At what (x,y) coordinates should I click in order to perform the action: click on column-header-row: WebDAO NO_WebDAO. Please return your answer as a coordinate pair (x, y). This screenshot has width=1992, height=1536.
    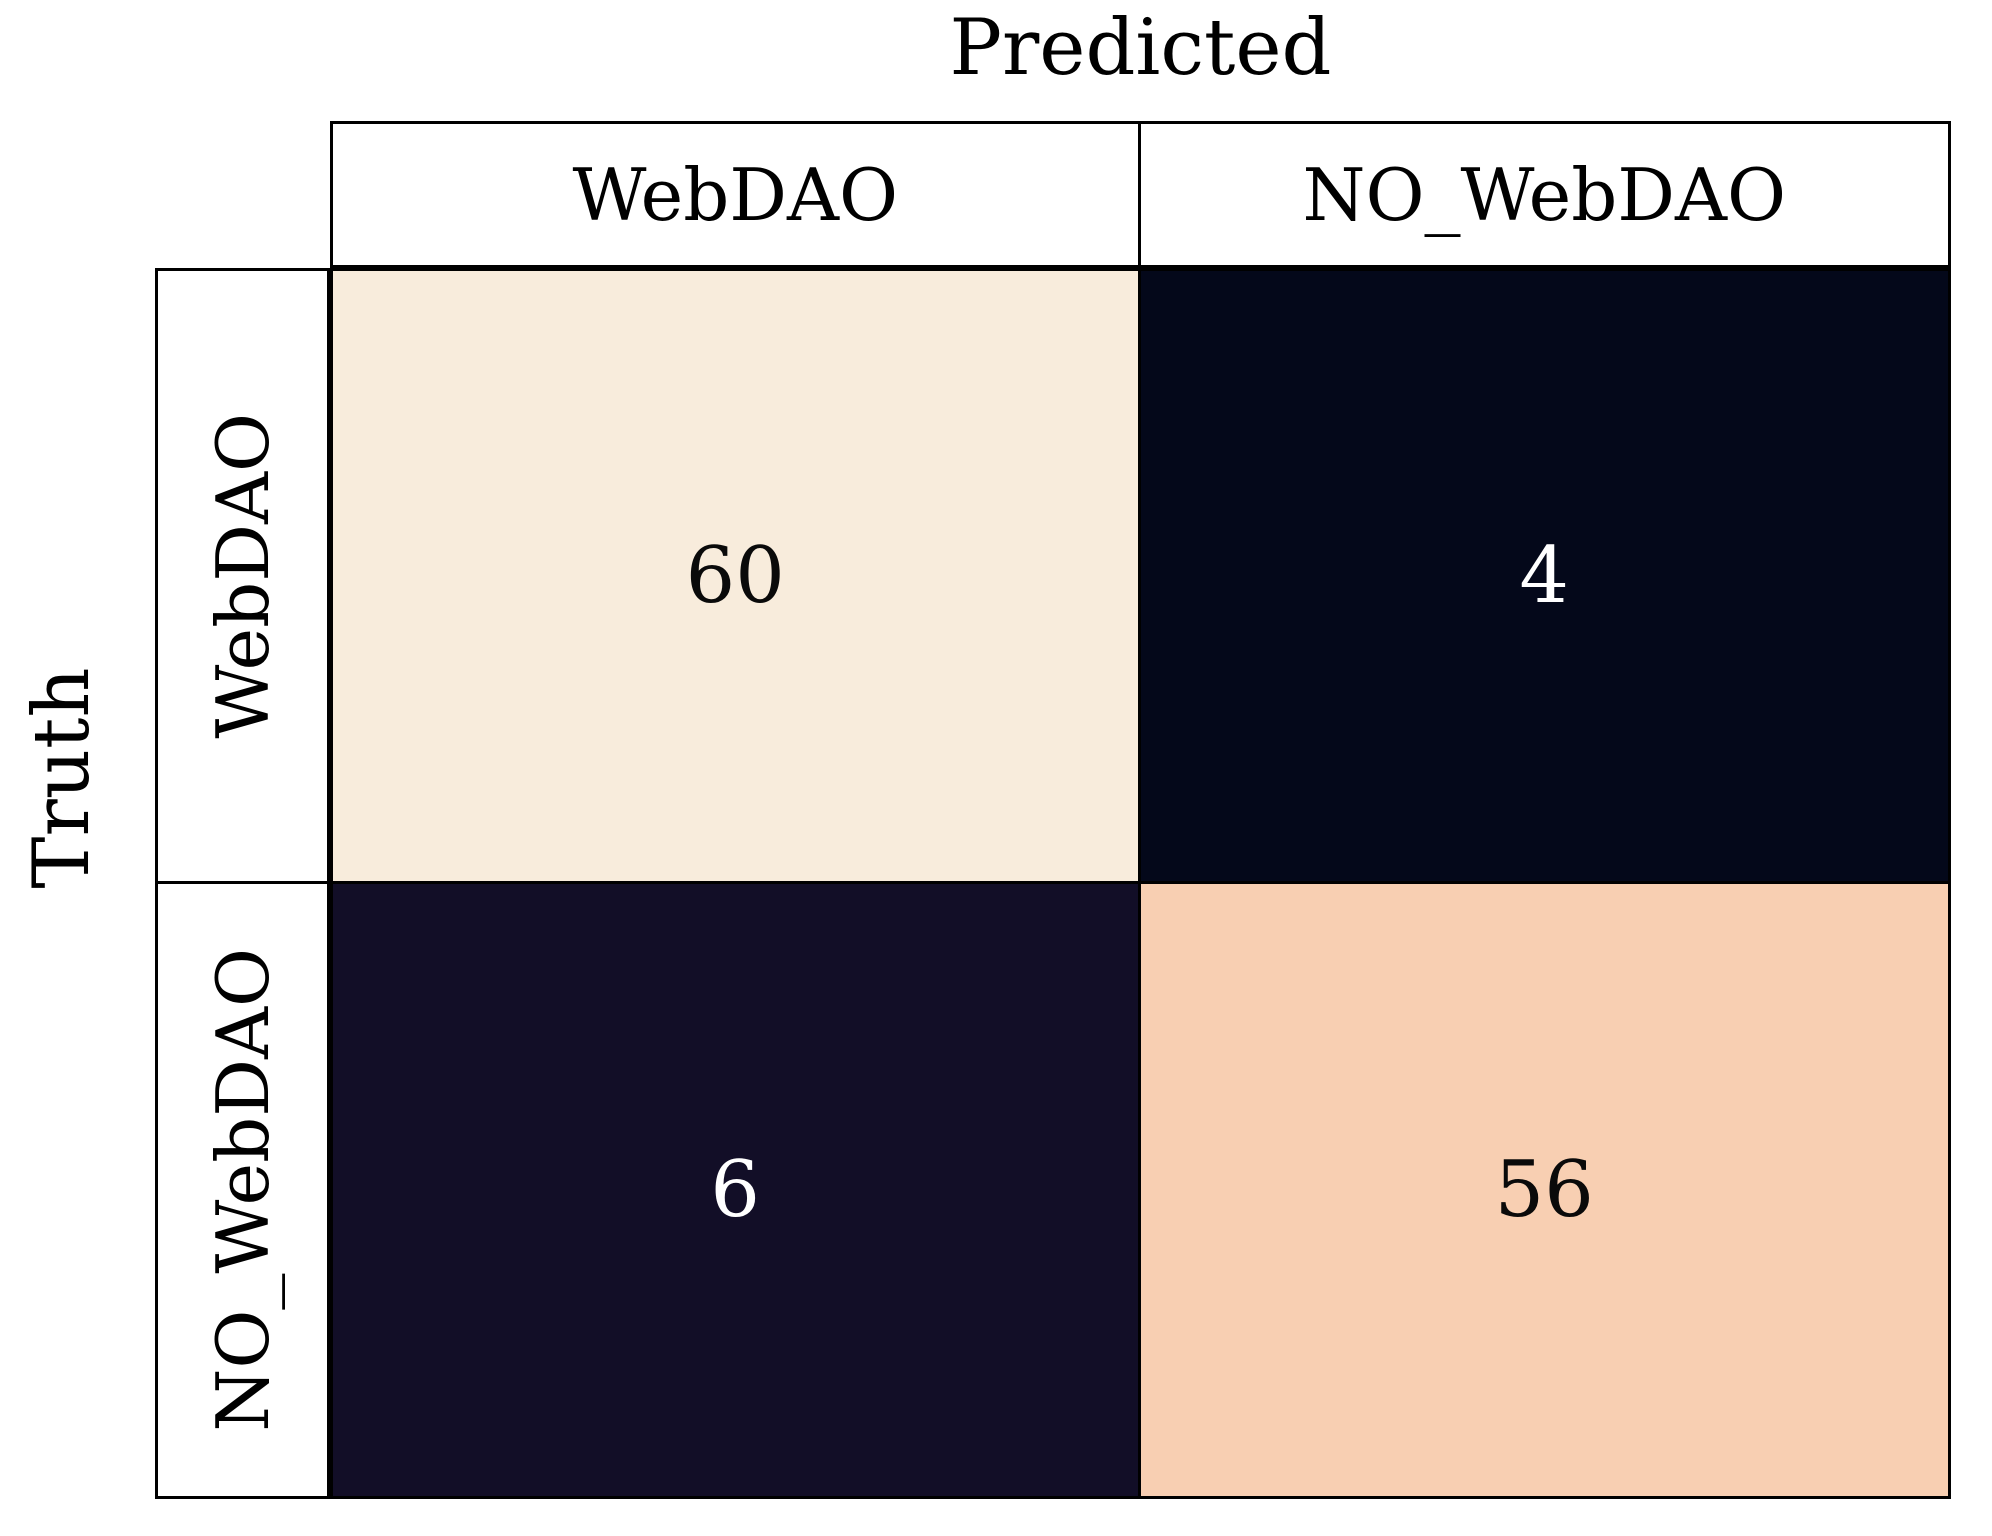
    Looking at the image, I should click on (1140, 194).